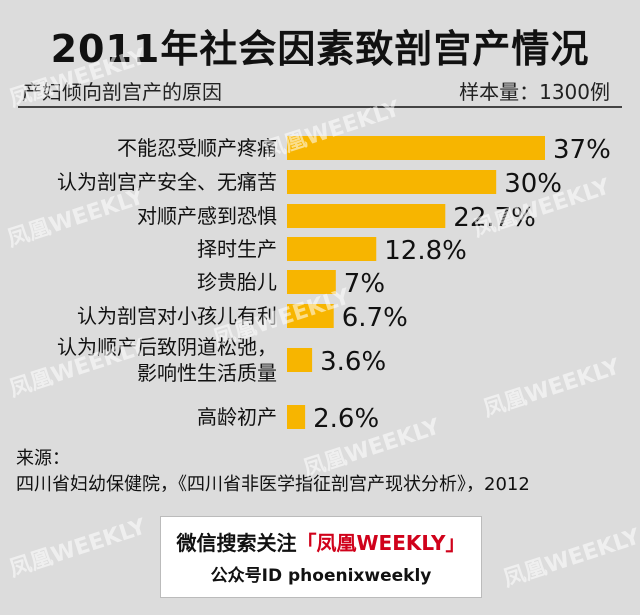  Describe the element at coordinates (353, 362) in the screenshot. I see `value-label: 3.6%` at that location.